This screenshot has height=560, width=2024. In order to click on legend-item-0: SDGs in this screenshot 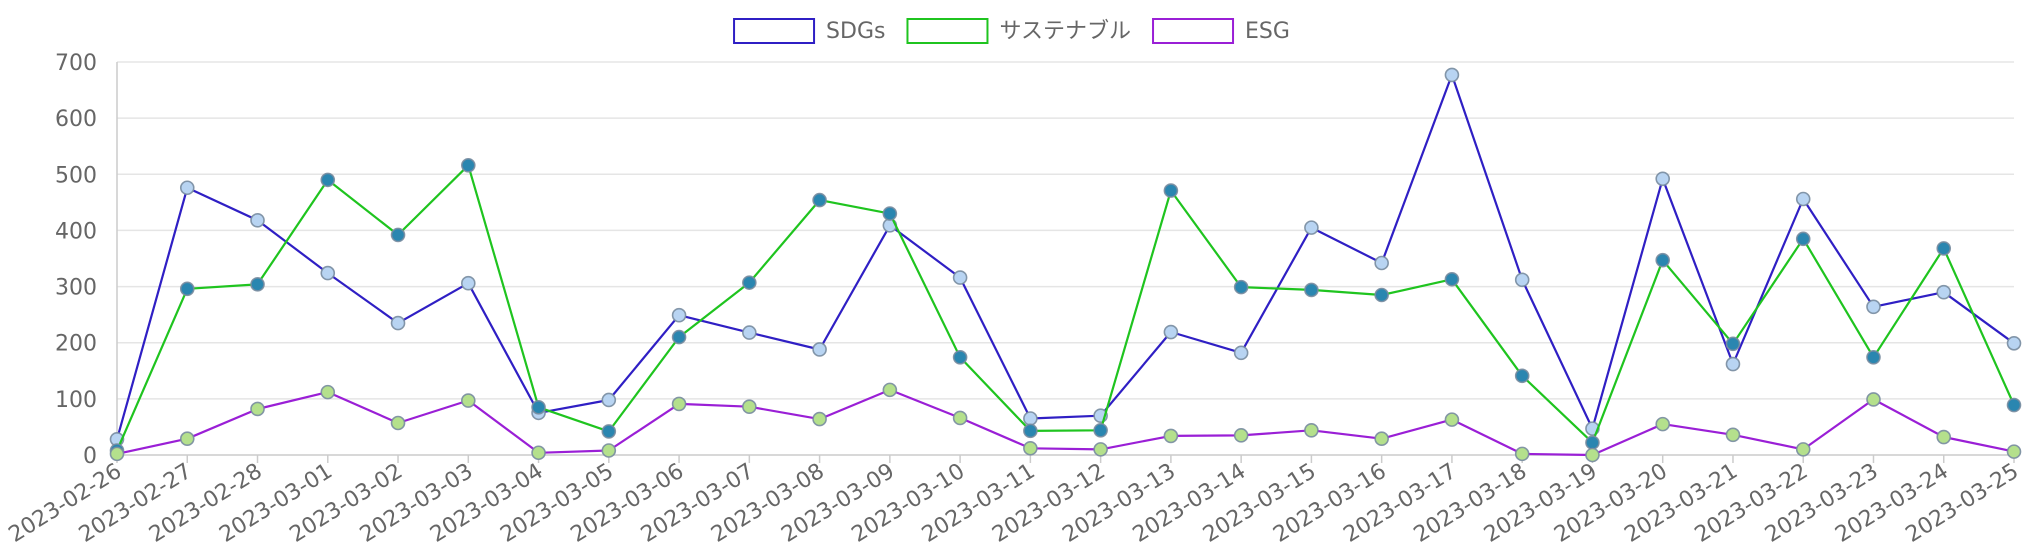, I will do `click(809, 31)`.